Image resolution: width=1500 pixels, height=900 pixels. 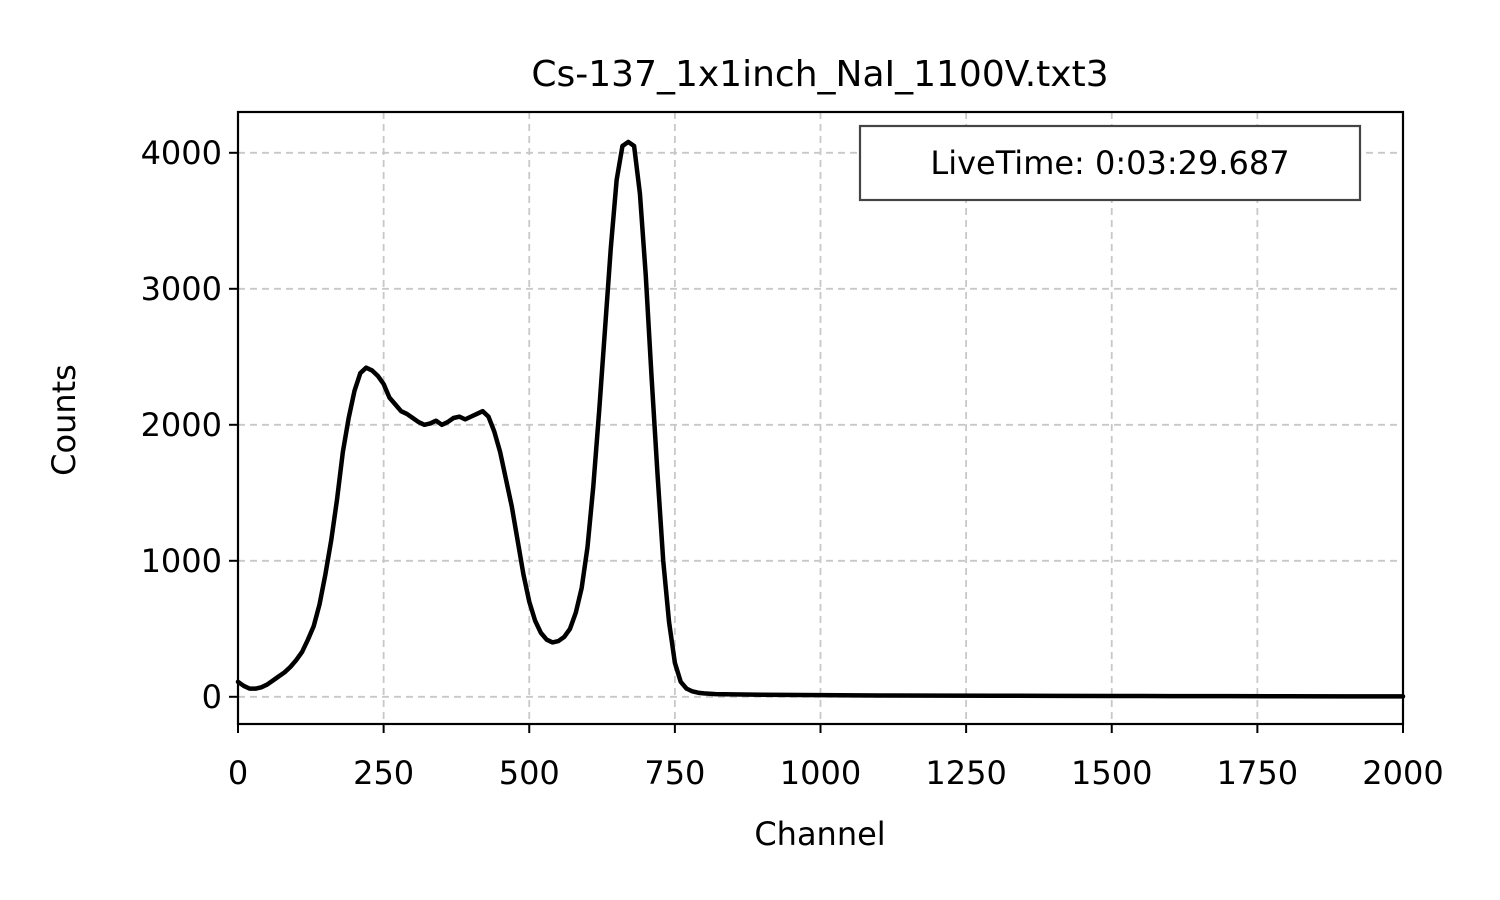 What do you see at coordinates (820, 773) in the screenshot?
I see `x-tick-label: 1000` at bounding box center [820, 773].